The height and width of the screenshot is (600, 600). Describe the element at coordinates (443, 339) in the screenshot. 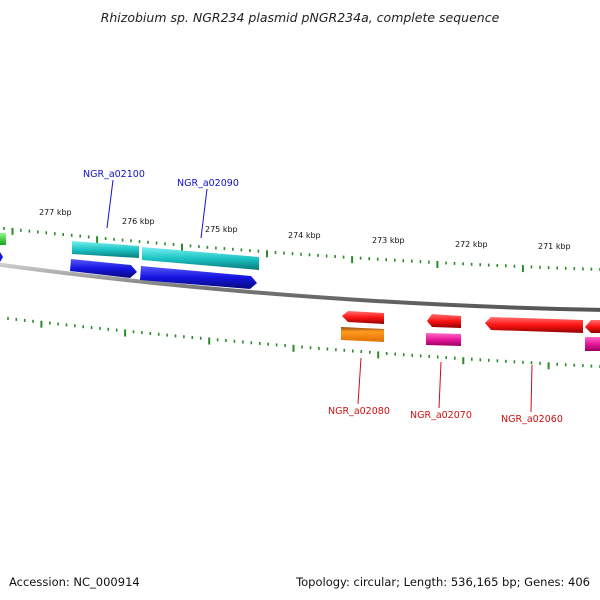

I see `gene-feature-ngr-a02070` at that location.